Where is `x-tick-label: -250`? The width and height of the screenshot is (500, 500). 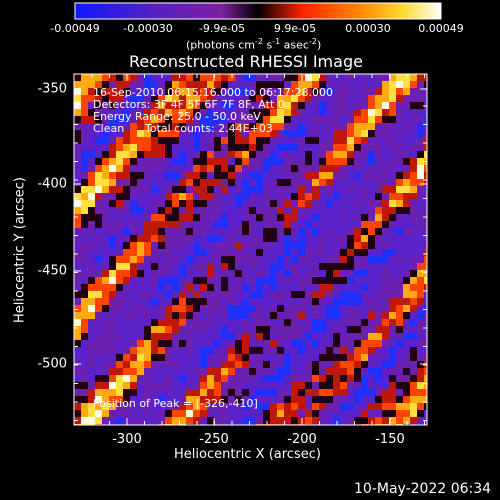
x-tick-label: -250 is located at coordinates (214, 439).